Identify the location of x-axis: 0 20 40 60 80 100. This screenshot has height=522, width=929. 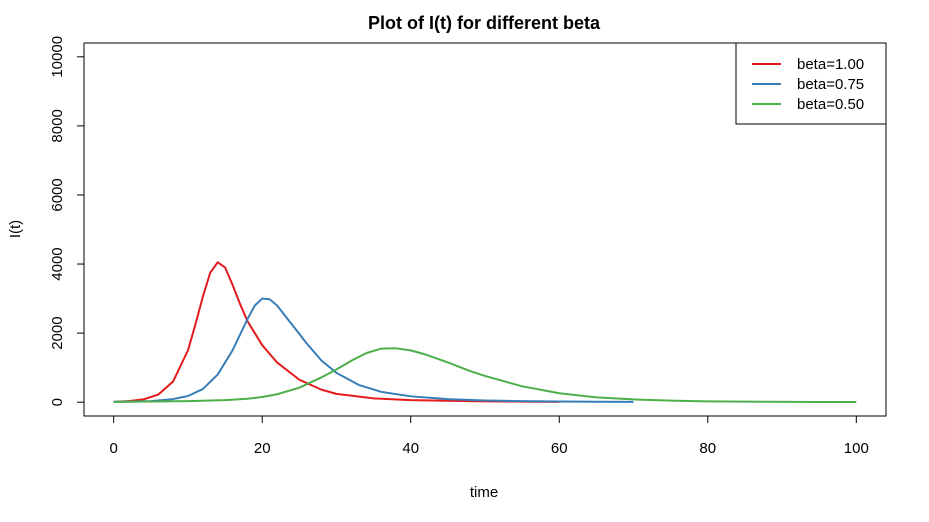
(489, 436).